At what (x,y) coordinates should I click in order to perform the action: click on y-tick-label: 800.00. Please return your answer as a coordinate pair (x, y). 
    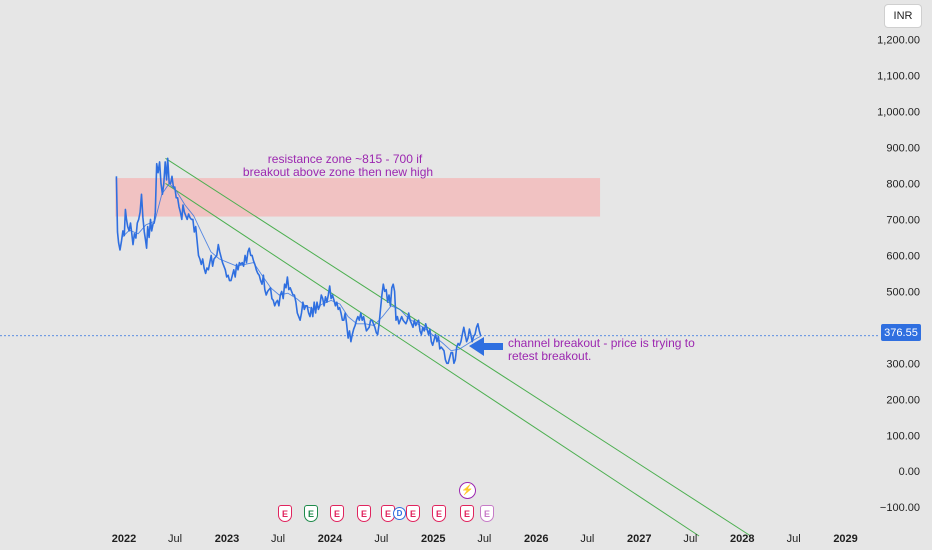
    Looking at the image, I should click on (903, 184).